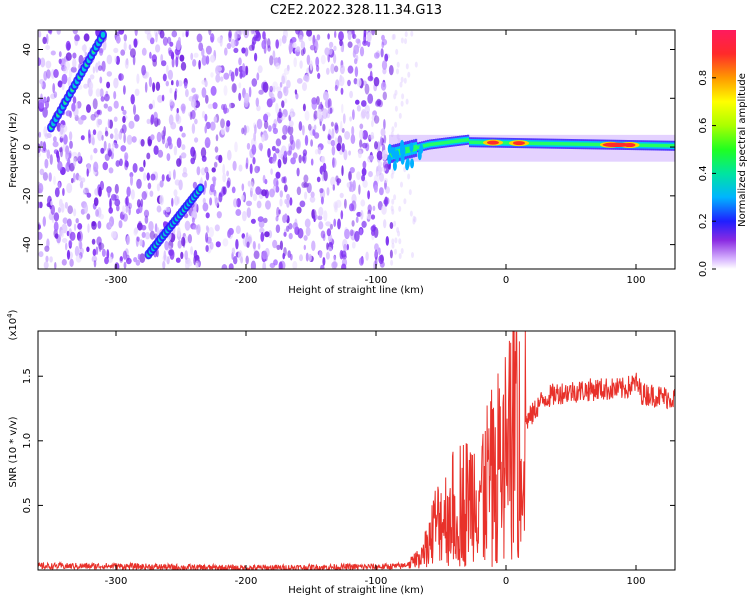 Image resolution: width=750 pixels, height=600 pixels. I want to click on x-tick-label: -300, so click(116, 280).